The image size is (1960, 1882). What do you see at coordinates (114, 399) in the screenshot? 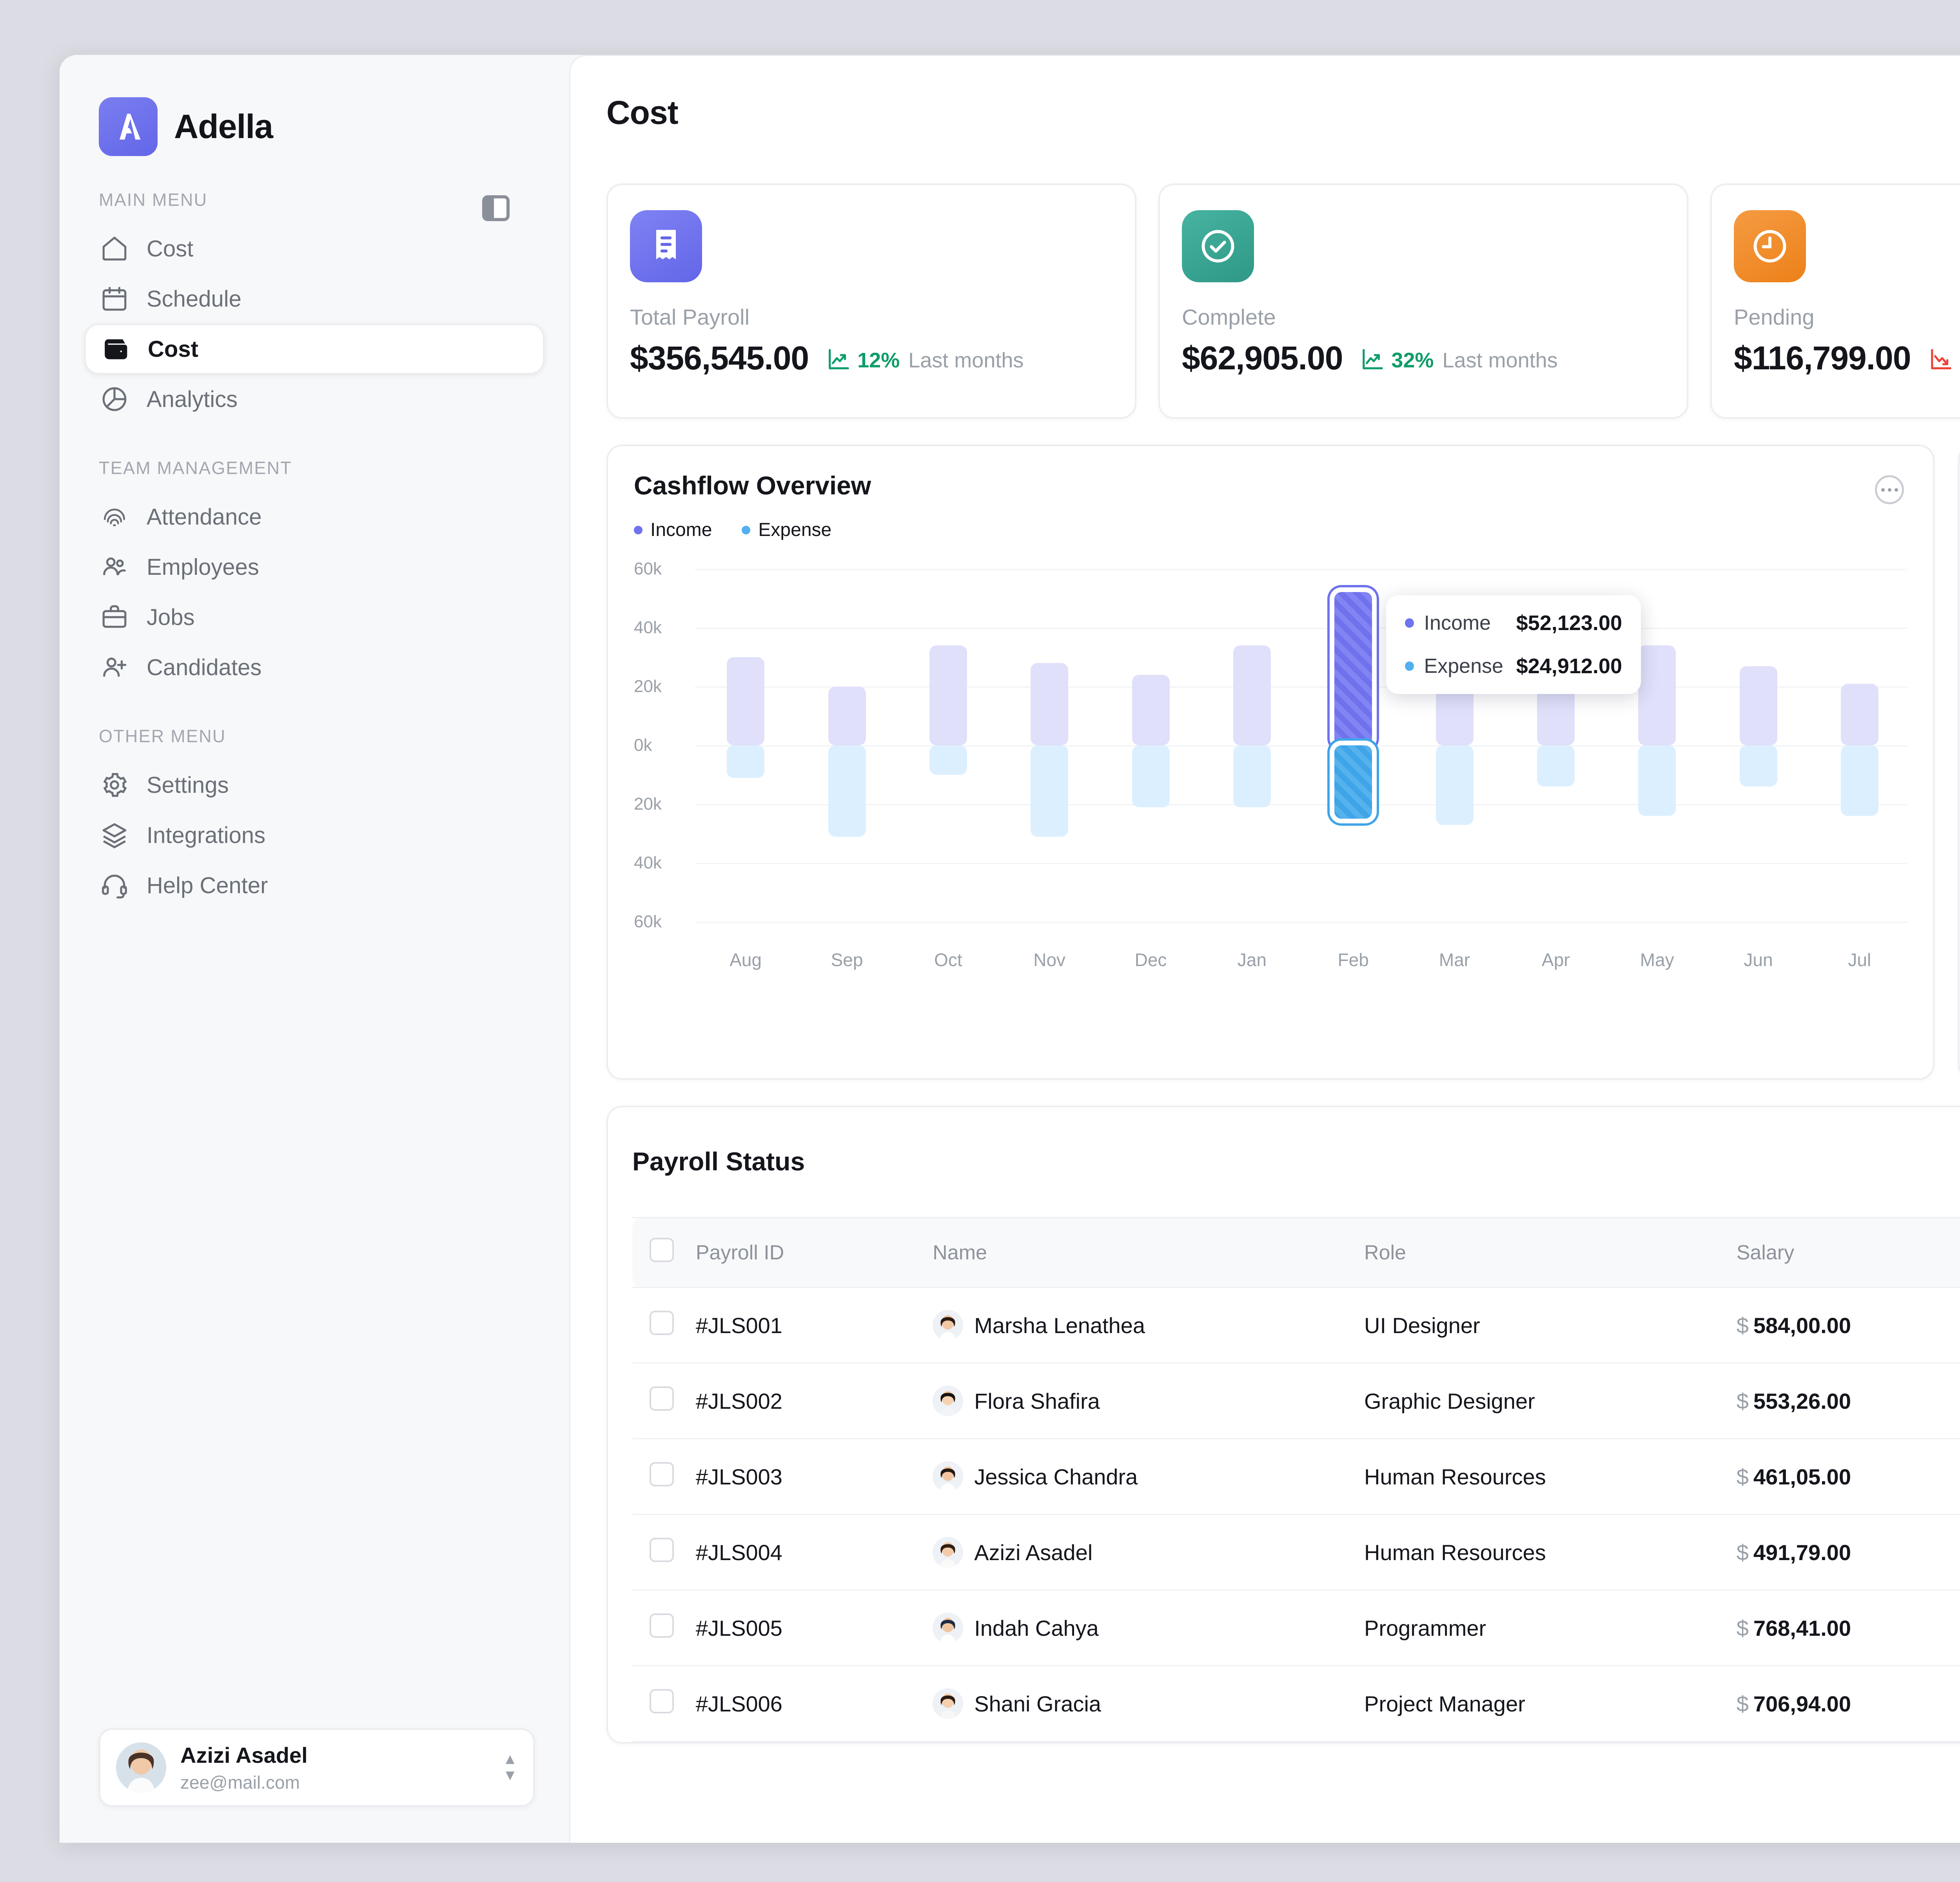
I see `pie-chart-icon` at bounding box center [114, 399].